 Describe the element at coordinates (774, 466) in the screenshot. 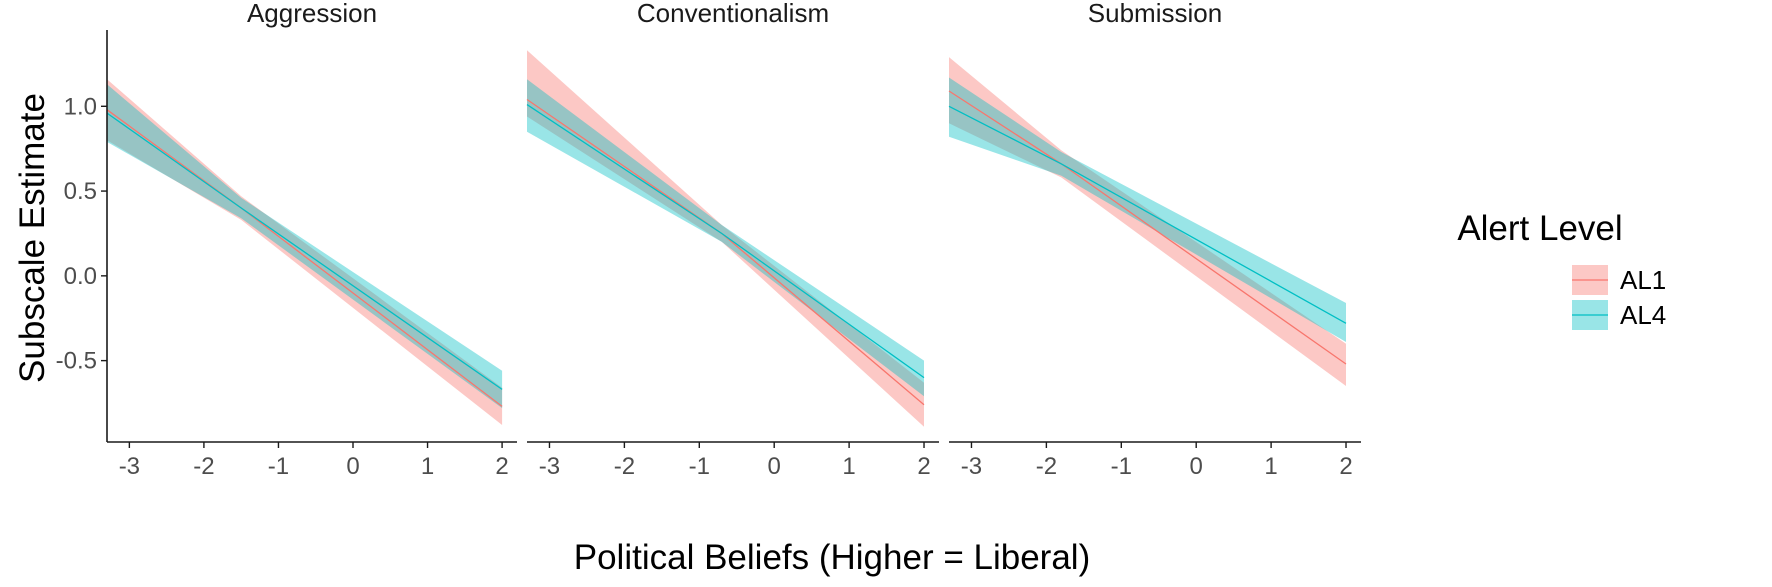

I see `x-tick-label-conventionalism-3: 0` at that location.